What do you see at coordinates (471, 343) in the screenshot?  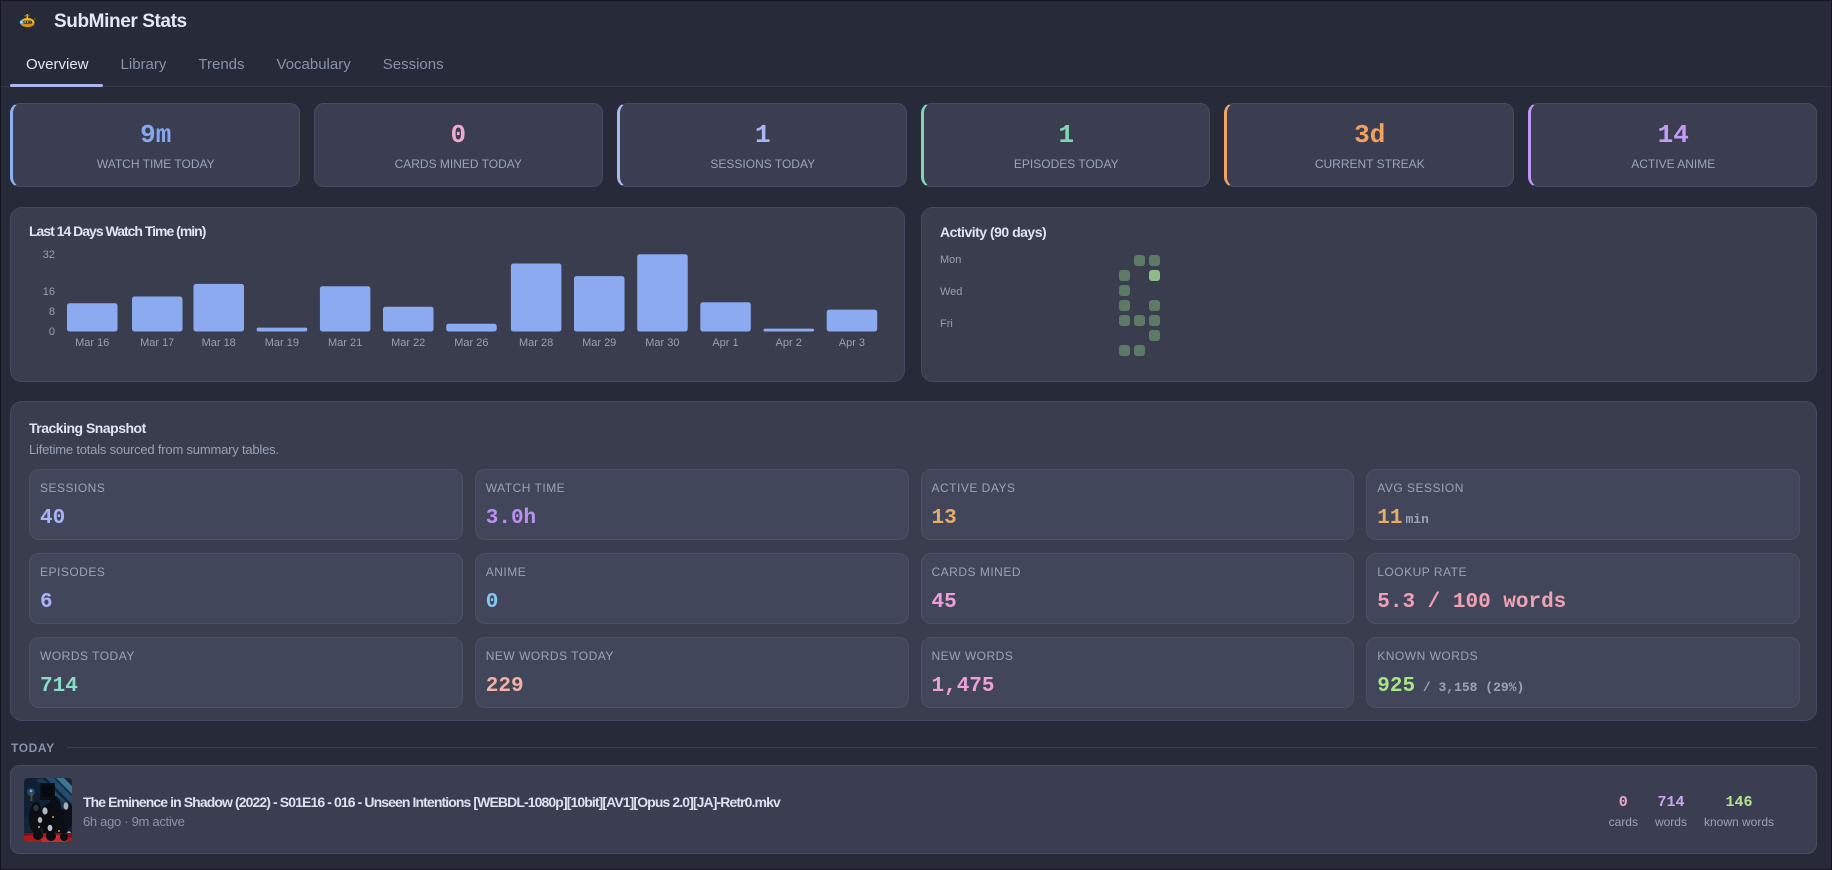 I see `svg-text: Mar 26` at bounding box center [471, 343].